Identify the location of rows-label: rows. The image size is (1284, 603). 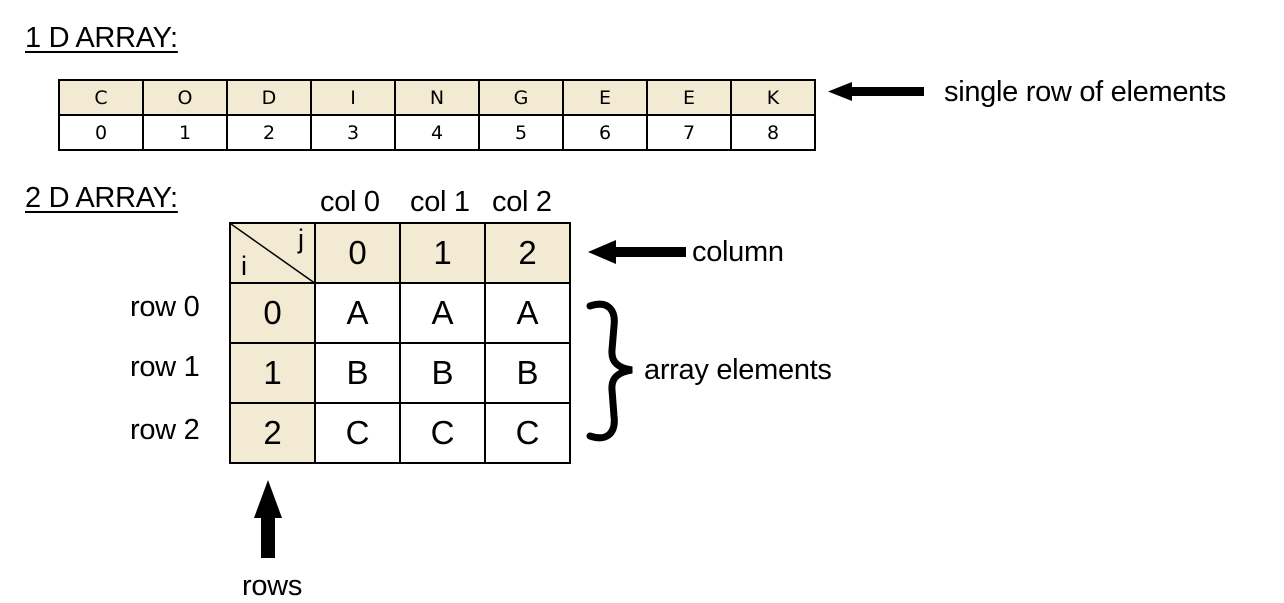
(272, 586).